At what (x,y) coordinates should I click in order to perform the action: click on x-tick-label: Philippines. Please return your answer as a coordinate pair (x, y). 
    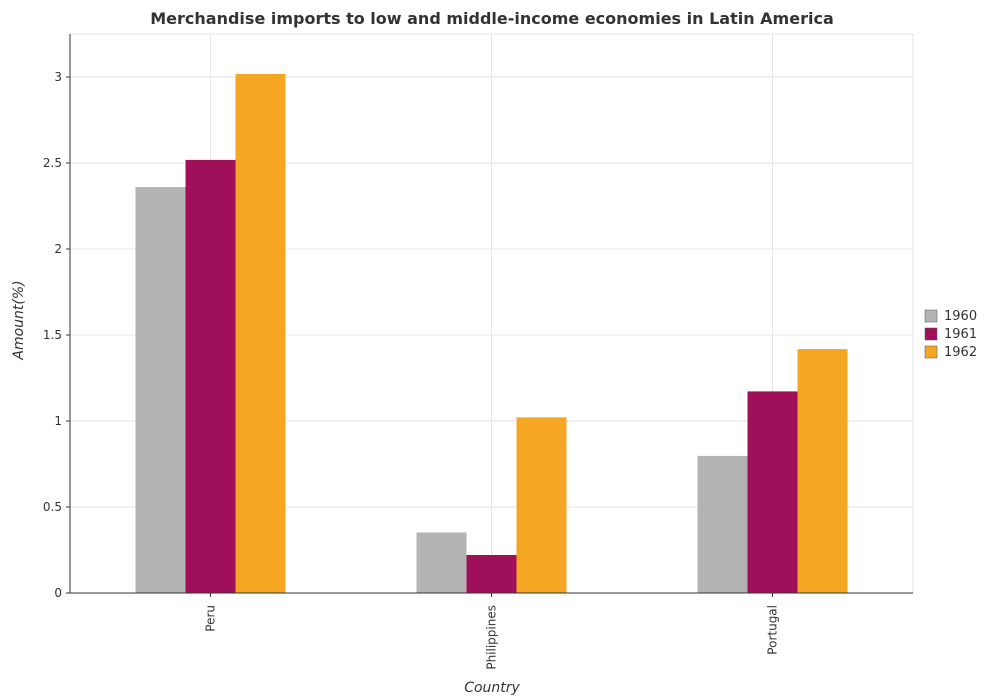
    Looking at the image, I should click on (492, 637).